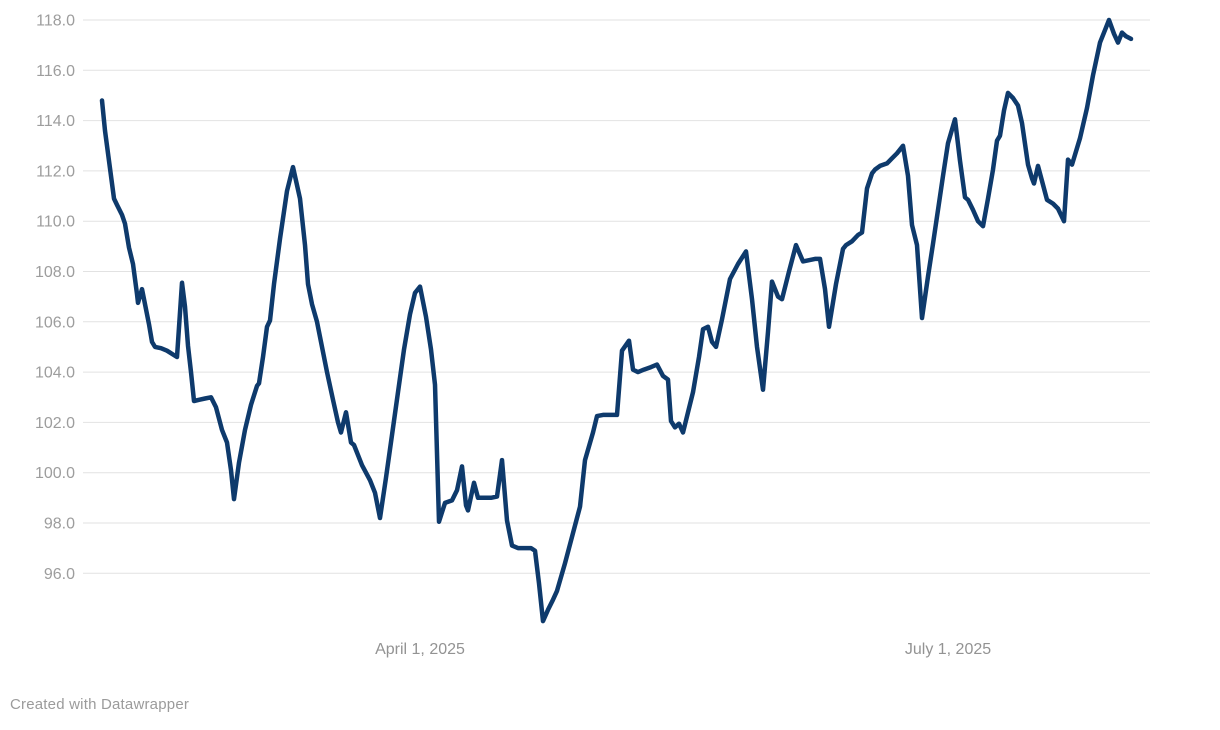 The height and width of the screenshot is (730, 1220). I want to click on y-axis-tick-label: 104.0, so click(55, 373).